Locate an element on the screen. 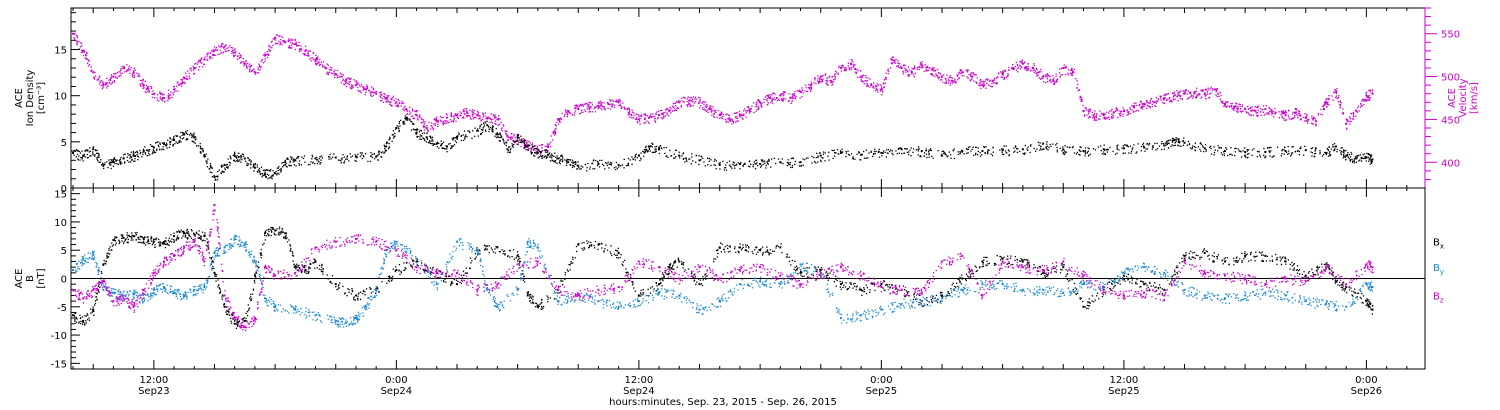 This screenshot has height=410, width=1500. legend-bx: Bx is located at coordinates (1438, 244).